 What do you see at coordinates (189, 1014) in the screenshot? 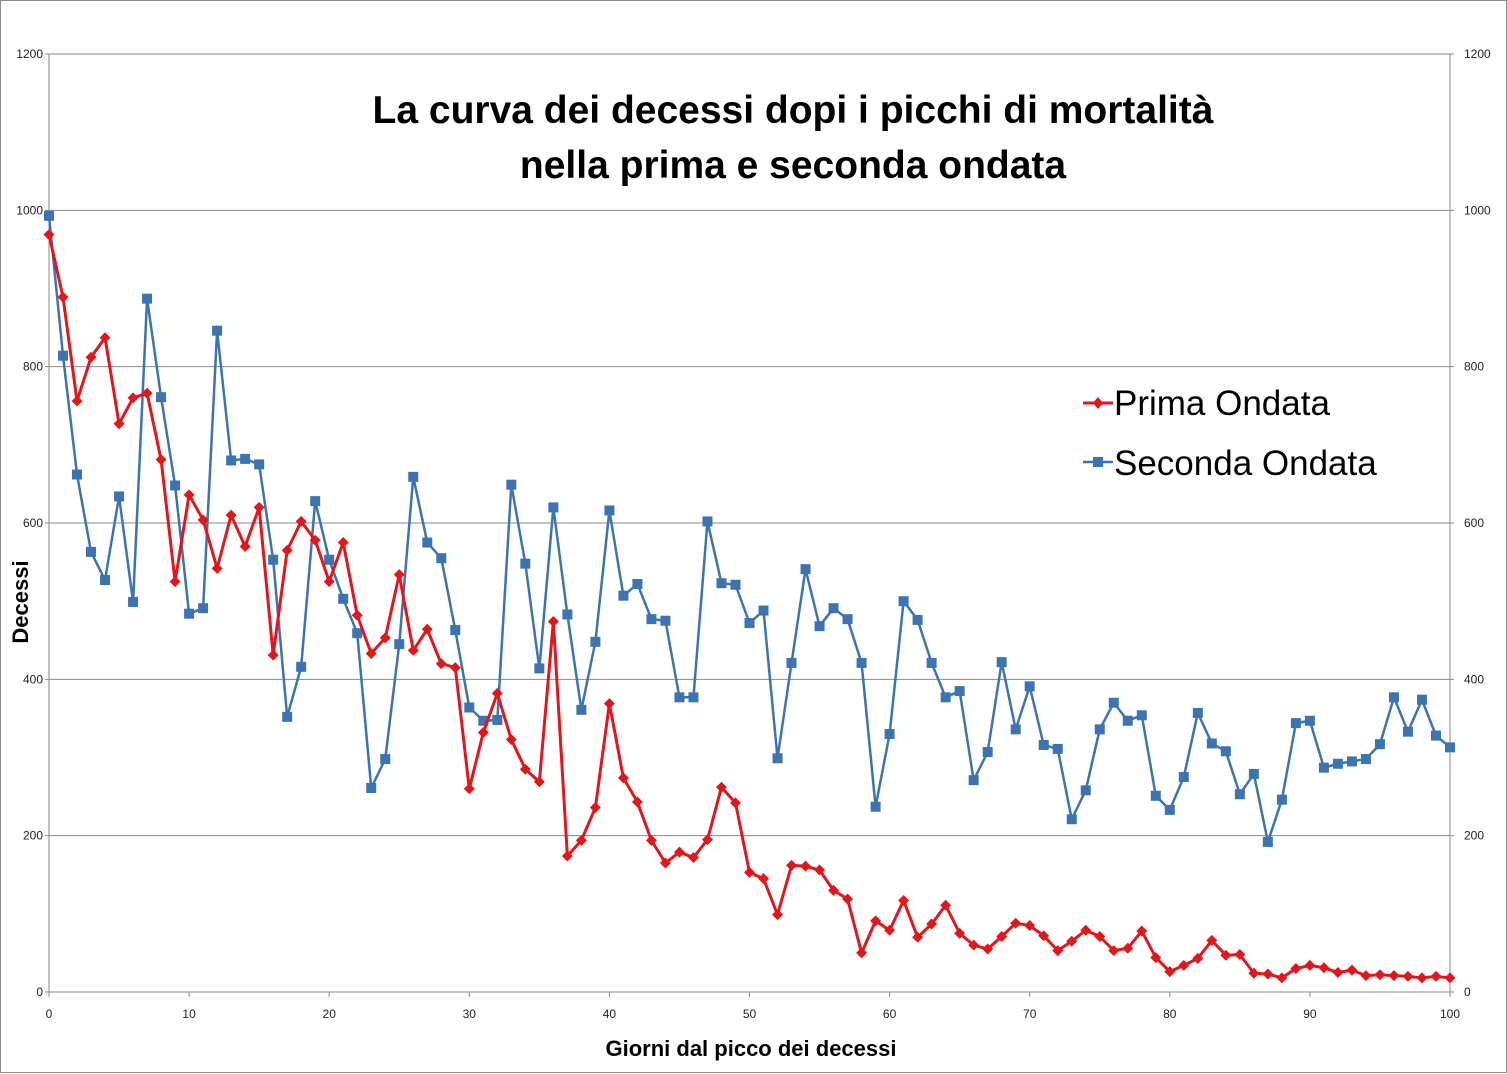
I see `x-tick-label: 10` at bounding box center [189, 1014].